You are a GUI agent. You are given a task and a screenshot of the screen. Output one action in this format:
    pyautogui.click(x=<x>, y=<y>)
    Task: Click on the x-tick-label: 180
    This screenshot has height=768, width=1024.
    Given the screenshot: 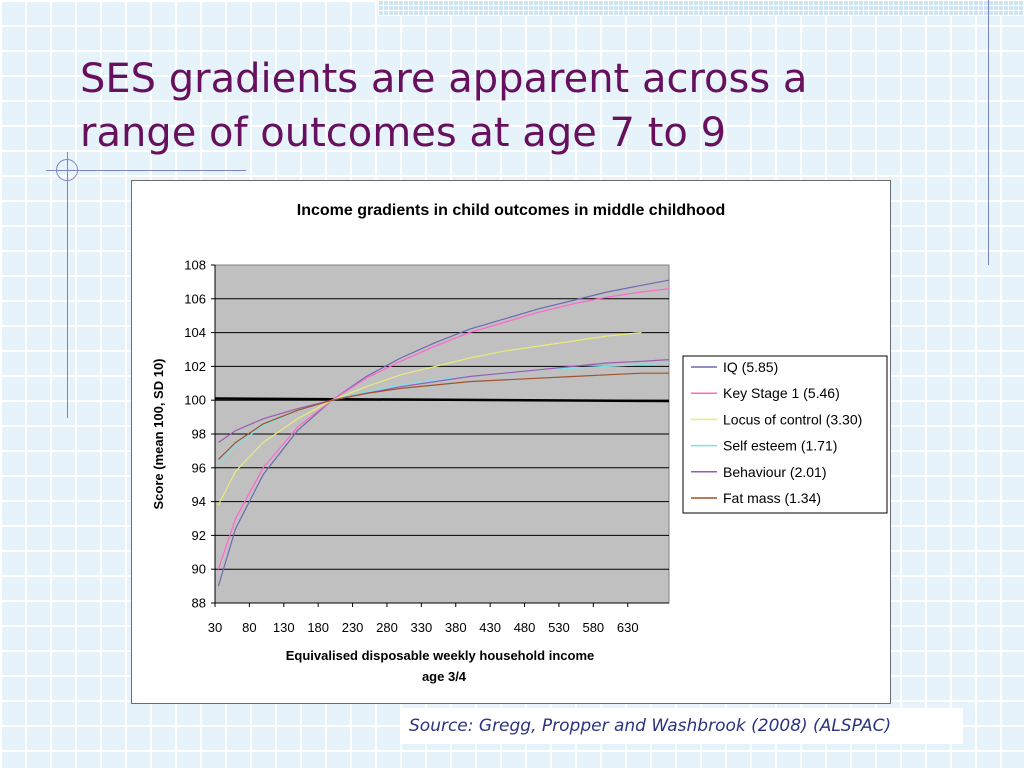 What is the action you would take?
    pyautogui.click(x=318, y=627)
    